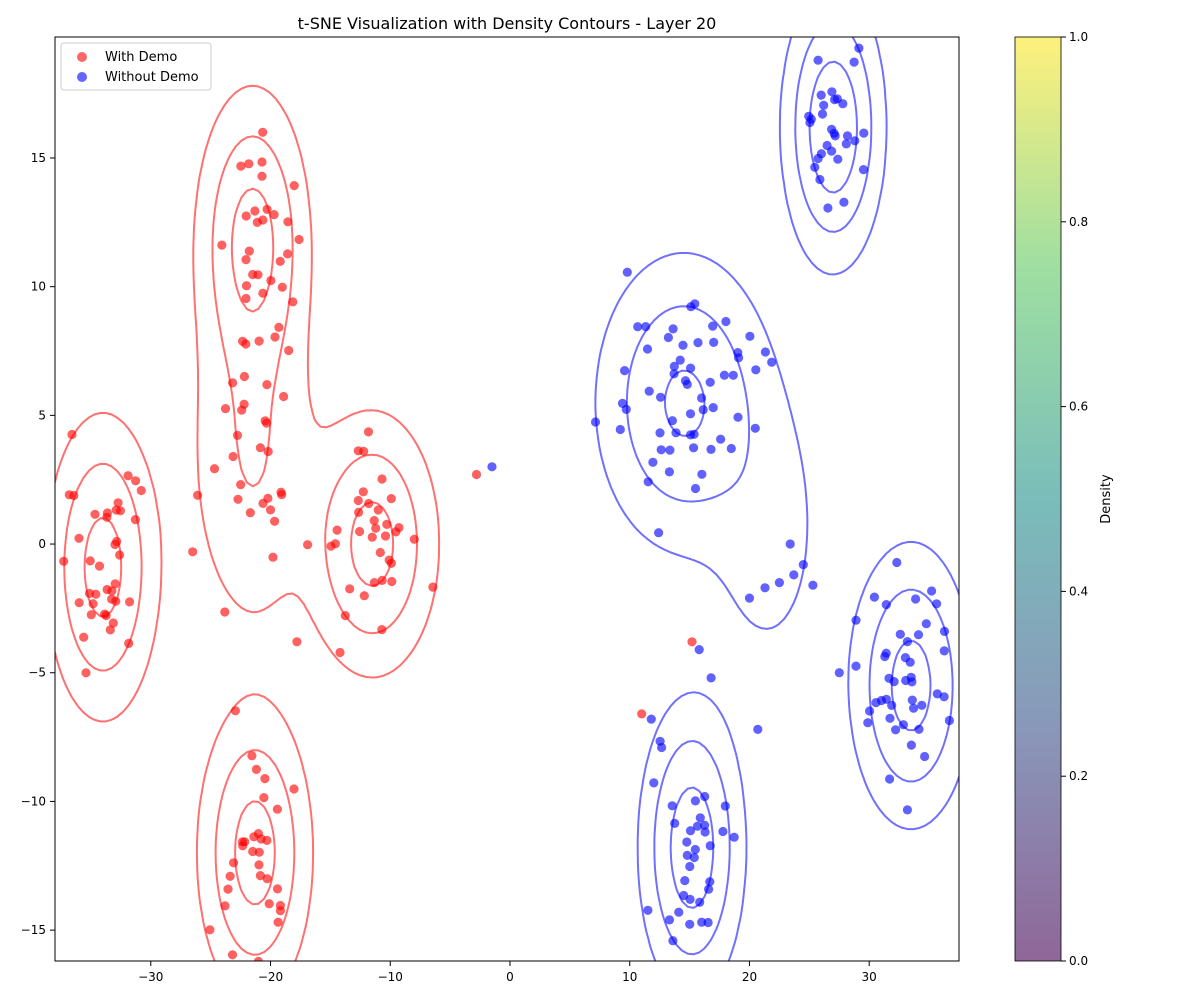 The width and height of the screenshot is (1200, 1004). I want to click on colorbar-tick-label: 1.0, so click(1078, 37).